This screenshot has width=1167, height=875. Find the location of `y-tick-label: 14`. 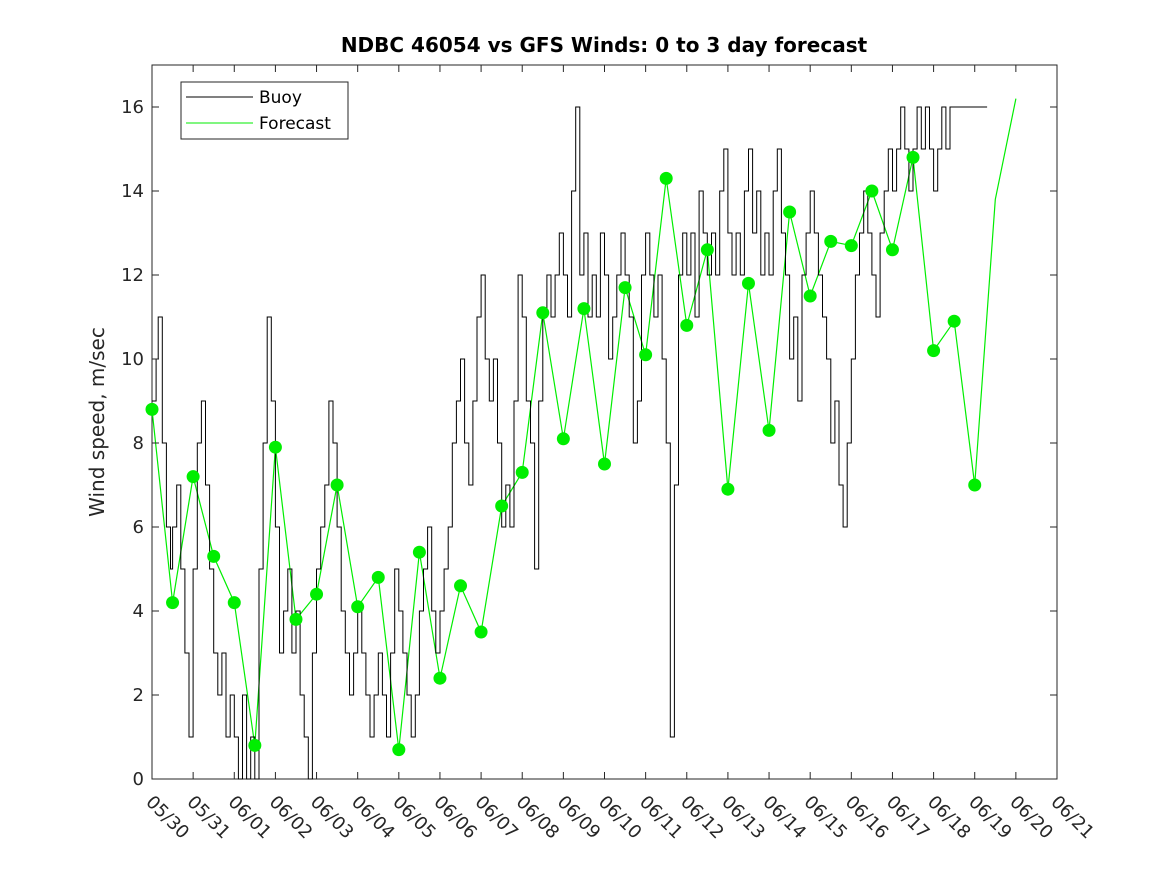

y-tick-label: 14 is located at coordinates (132, 191).